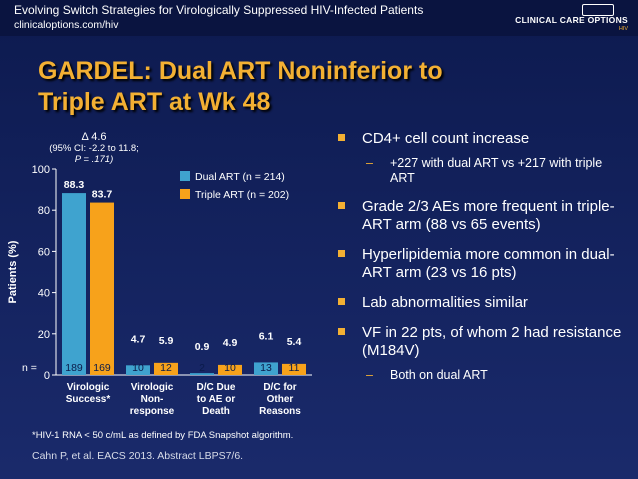 The image size is (638, 479). I want to click on delta-annotation: Δ 4.6, so click(93, 137).